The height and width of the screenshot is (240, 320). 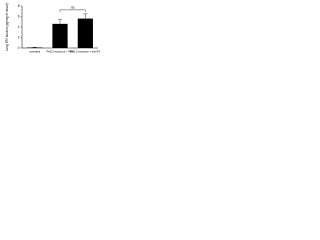 I want to click on annotation: ns, so click(x=73, y=8).